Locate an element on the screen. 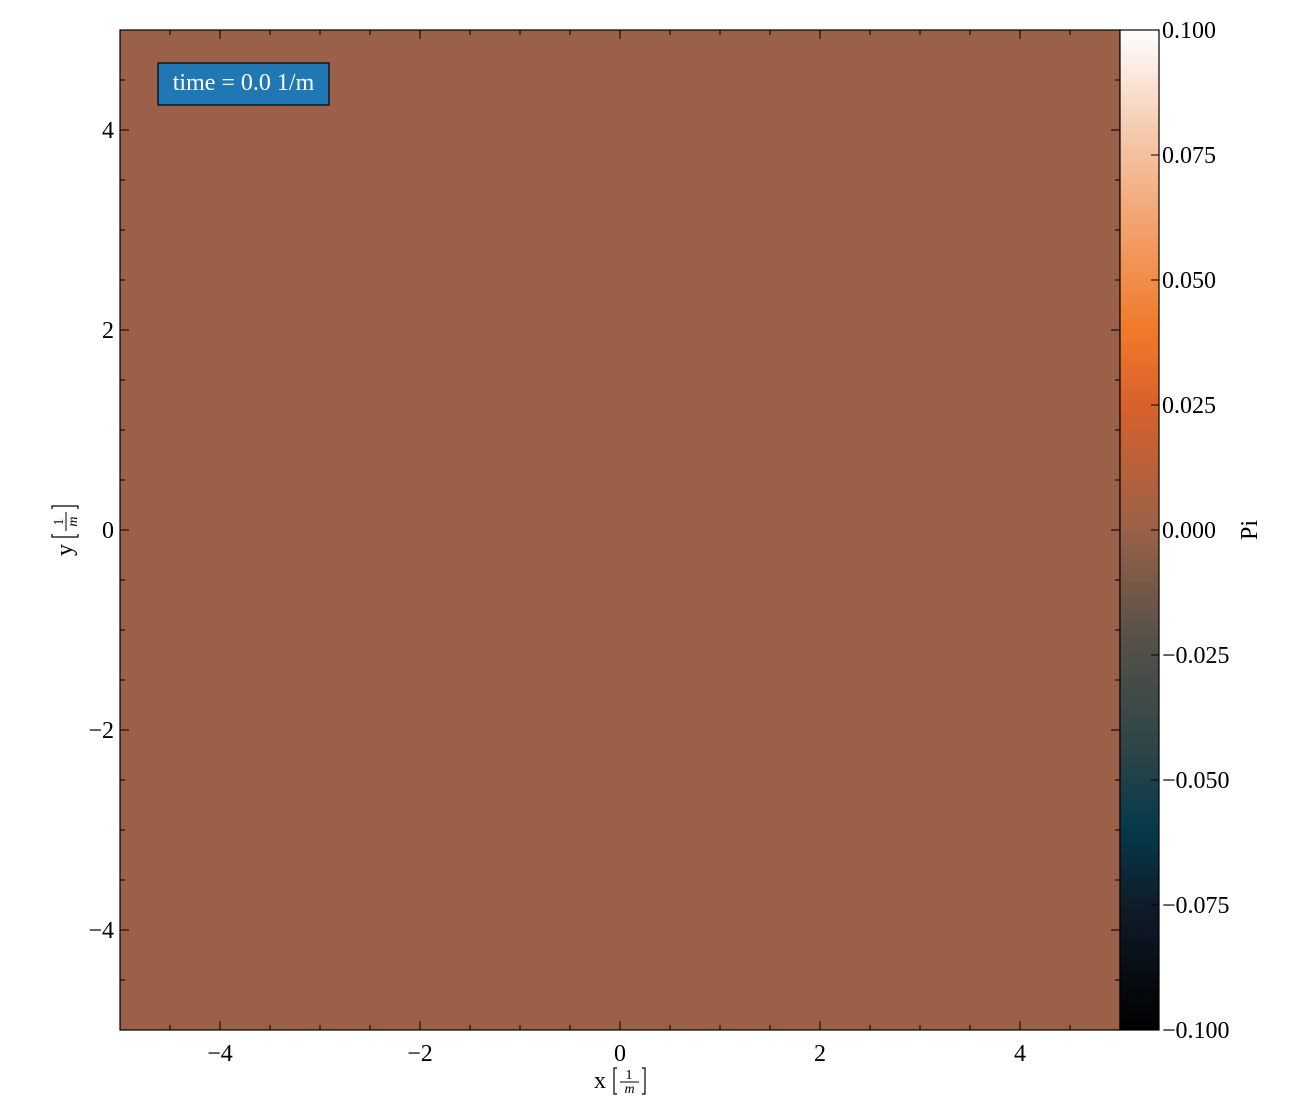 Image resolution: width=1292 pixels, height=1120 pixels. y-axis-unit: 1 m is located at coordinates (66, 521).